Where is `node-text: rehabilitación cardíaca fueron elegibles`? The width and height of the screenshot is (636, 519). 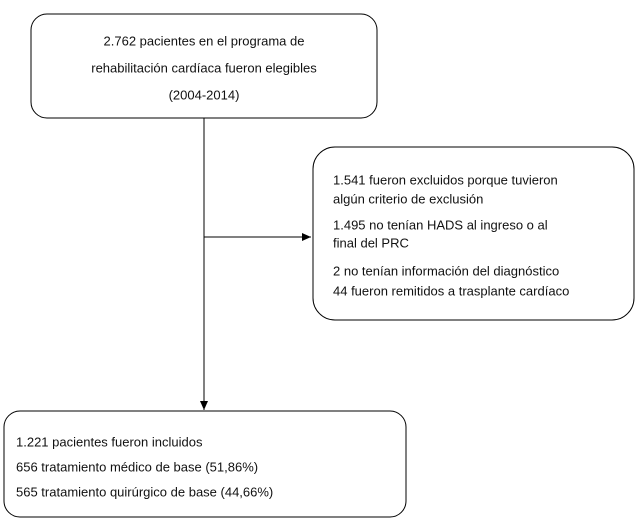
node-text: rehabilitación cardíaca fueron elegibles is located at coordinates (204, 67).